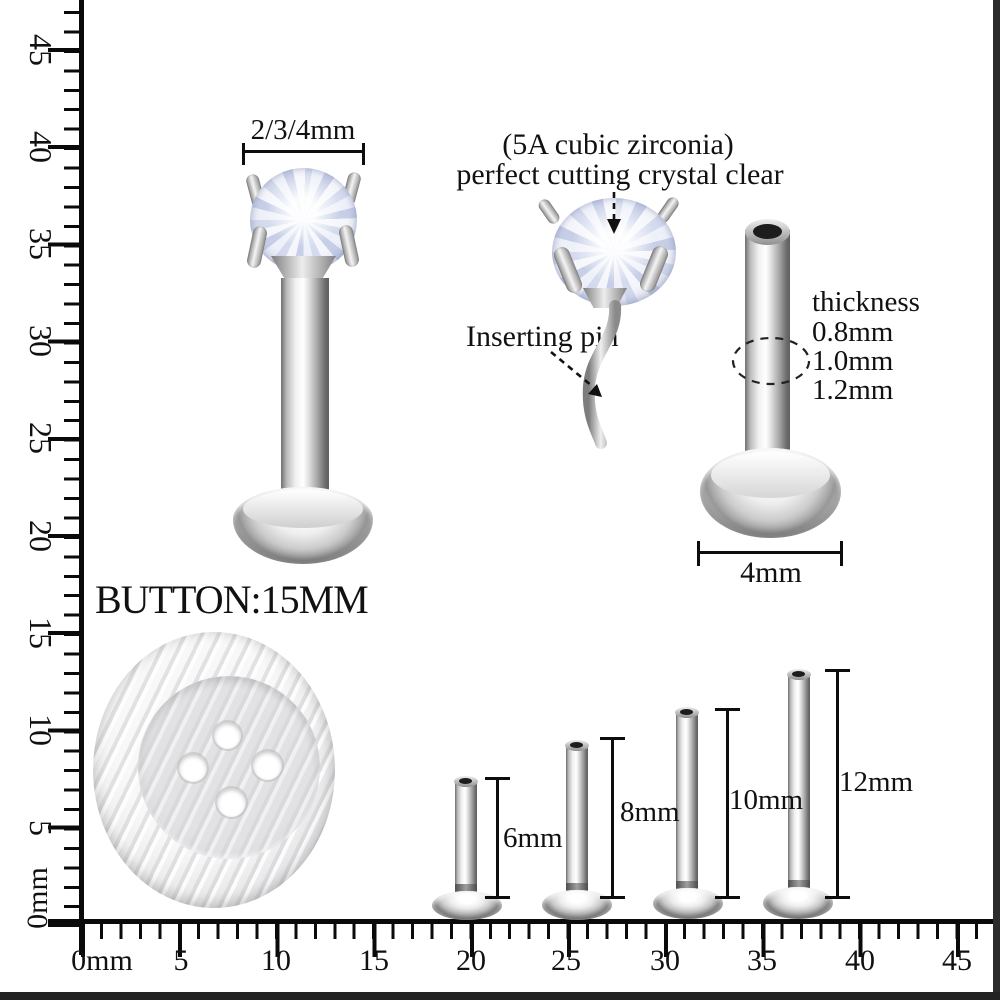 This screenshot has width=1000, height=1000. I want to click on horizontal-ruler-major-ticks, so click(521, 940).